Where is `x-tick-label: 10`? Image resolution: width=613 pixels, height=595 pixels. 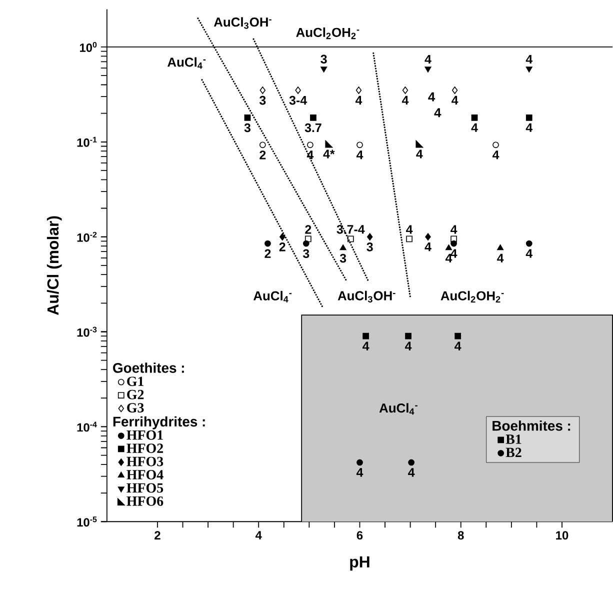 x-tick-label: 10 is located at coordinates (562, 535).